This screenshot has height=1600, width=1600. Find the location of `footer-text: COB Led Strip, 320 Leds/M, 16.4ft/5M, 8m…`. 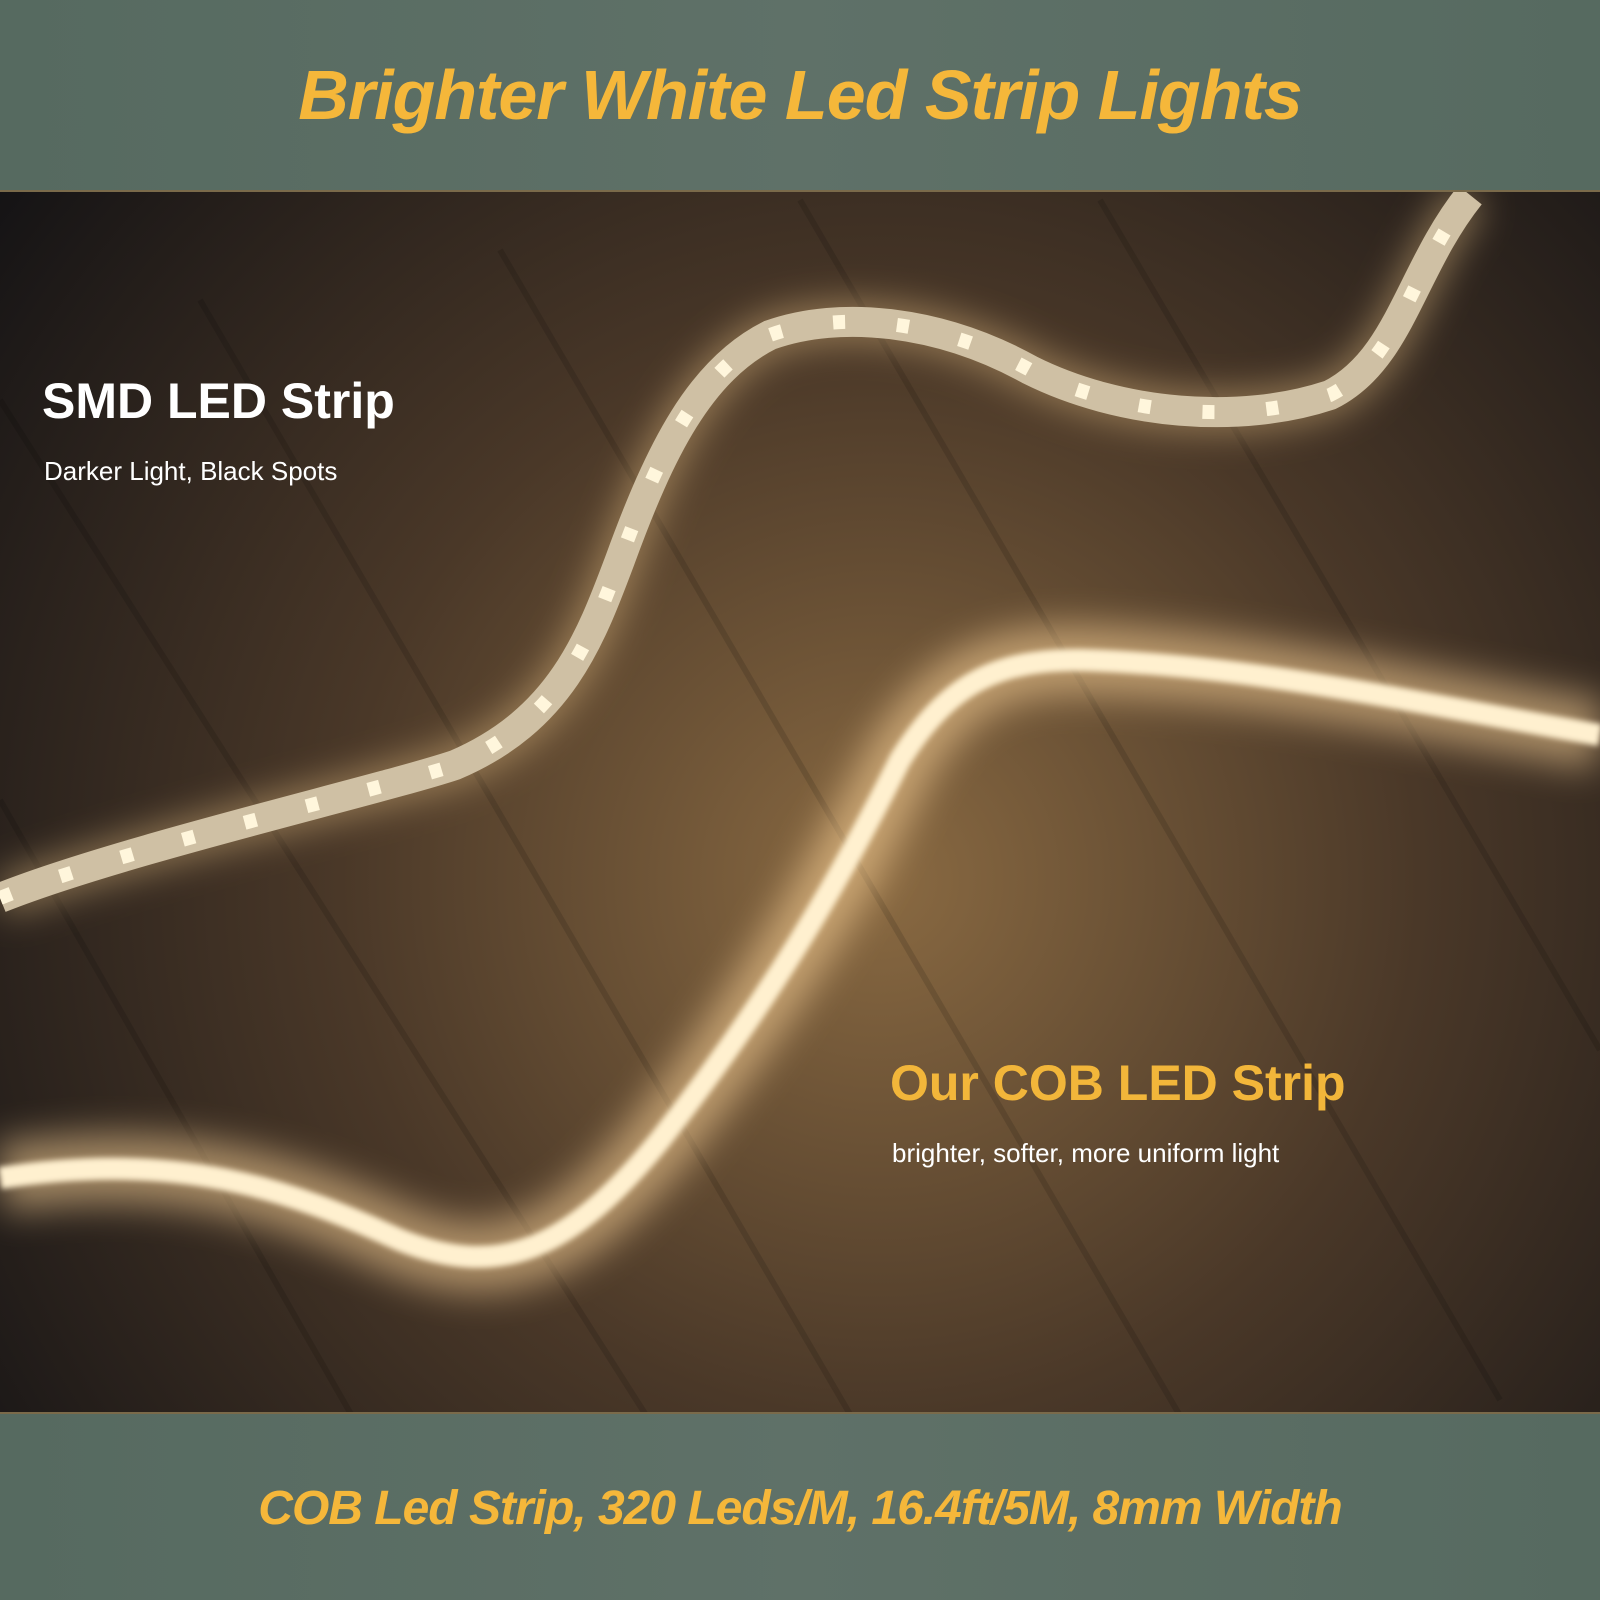

footer-text: COB Led Strip, 320 Leds/M, 16.4ft/5M, 8m… is located at coordinates (800, 1508).